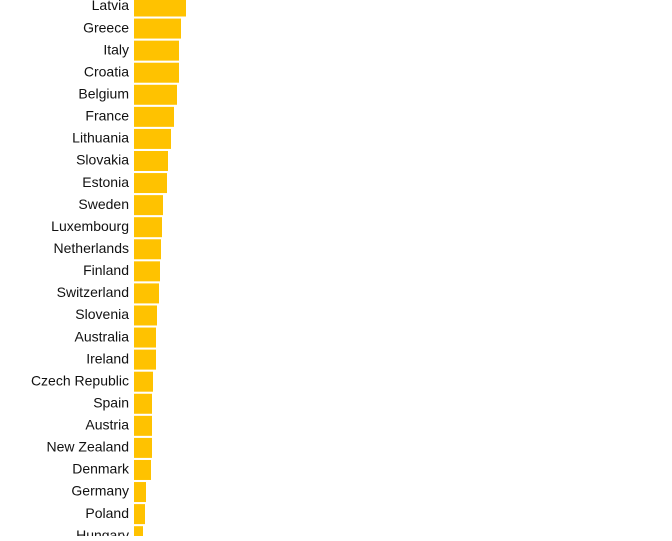  What do you see at coordinates (107, 116) in the screenshot?
I see `category-label-france: France` at bounding box center [107, 116].